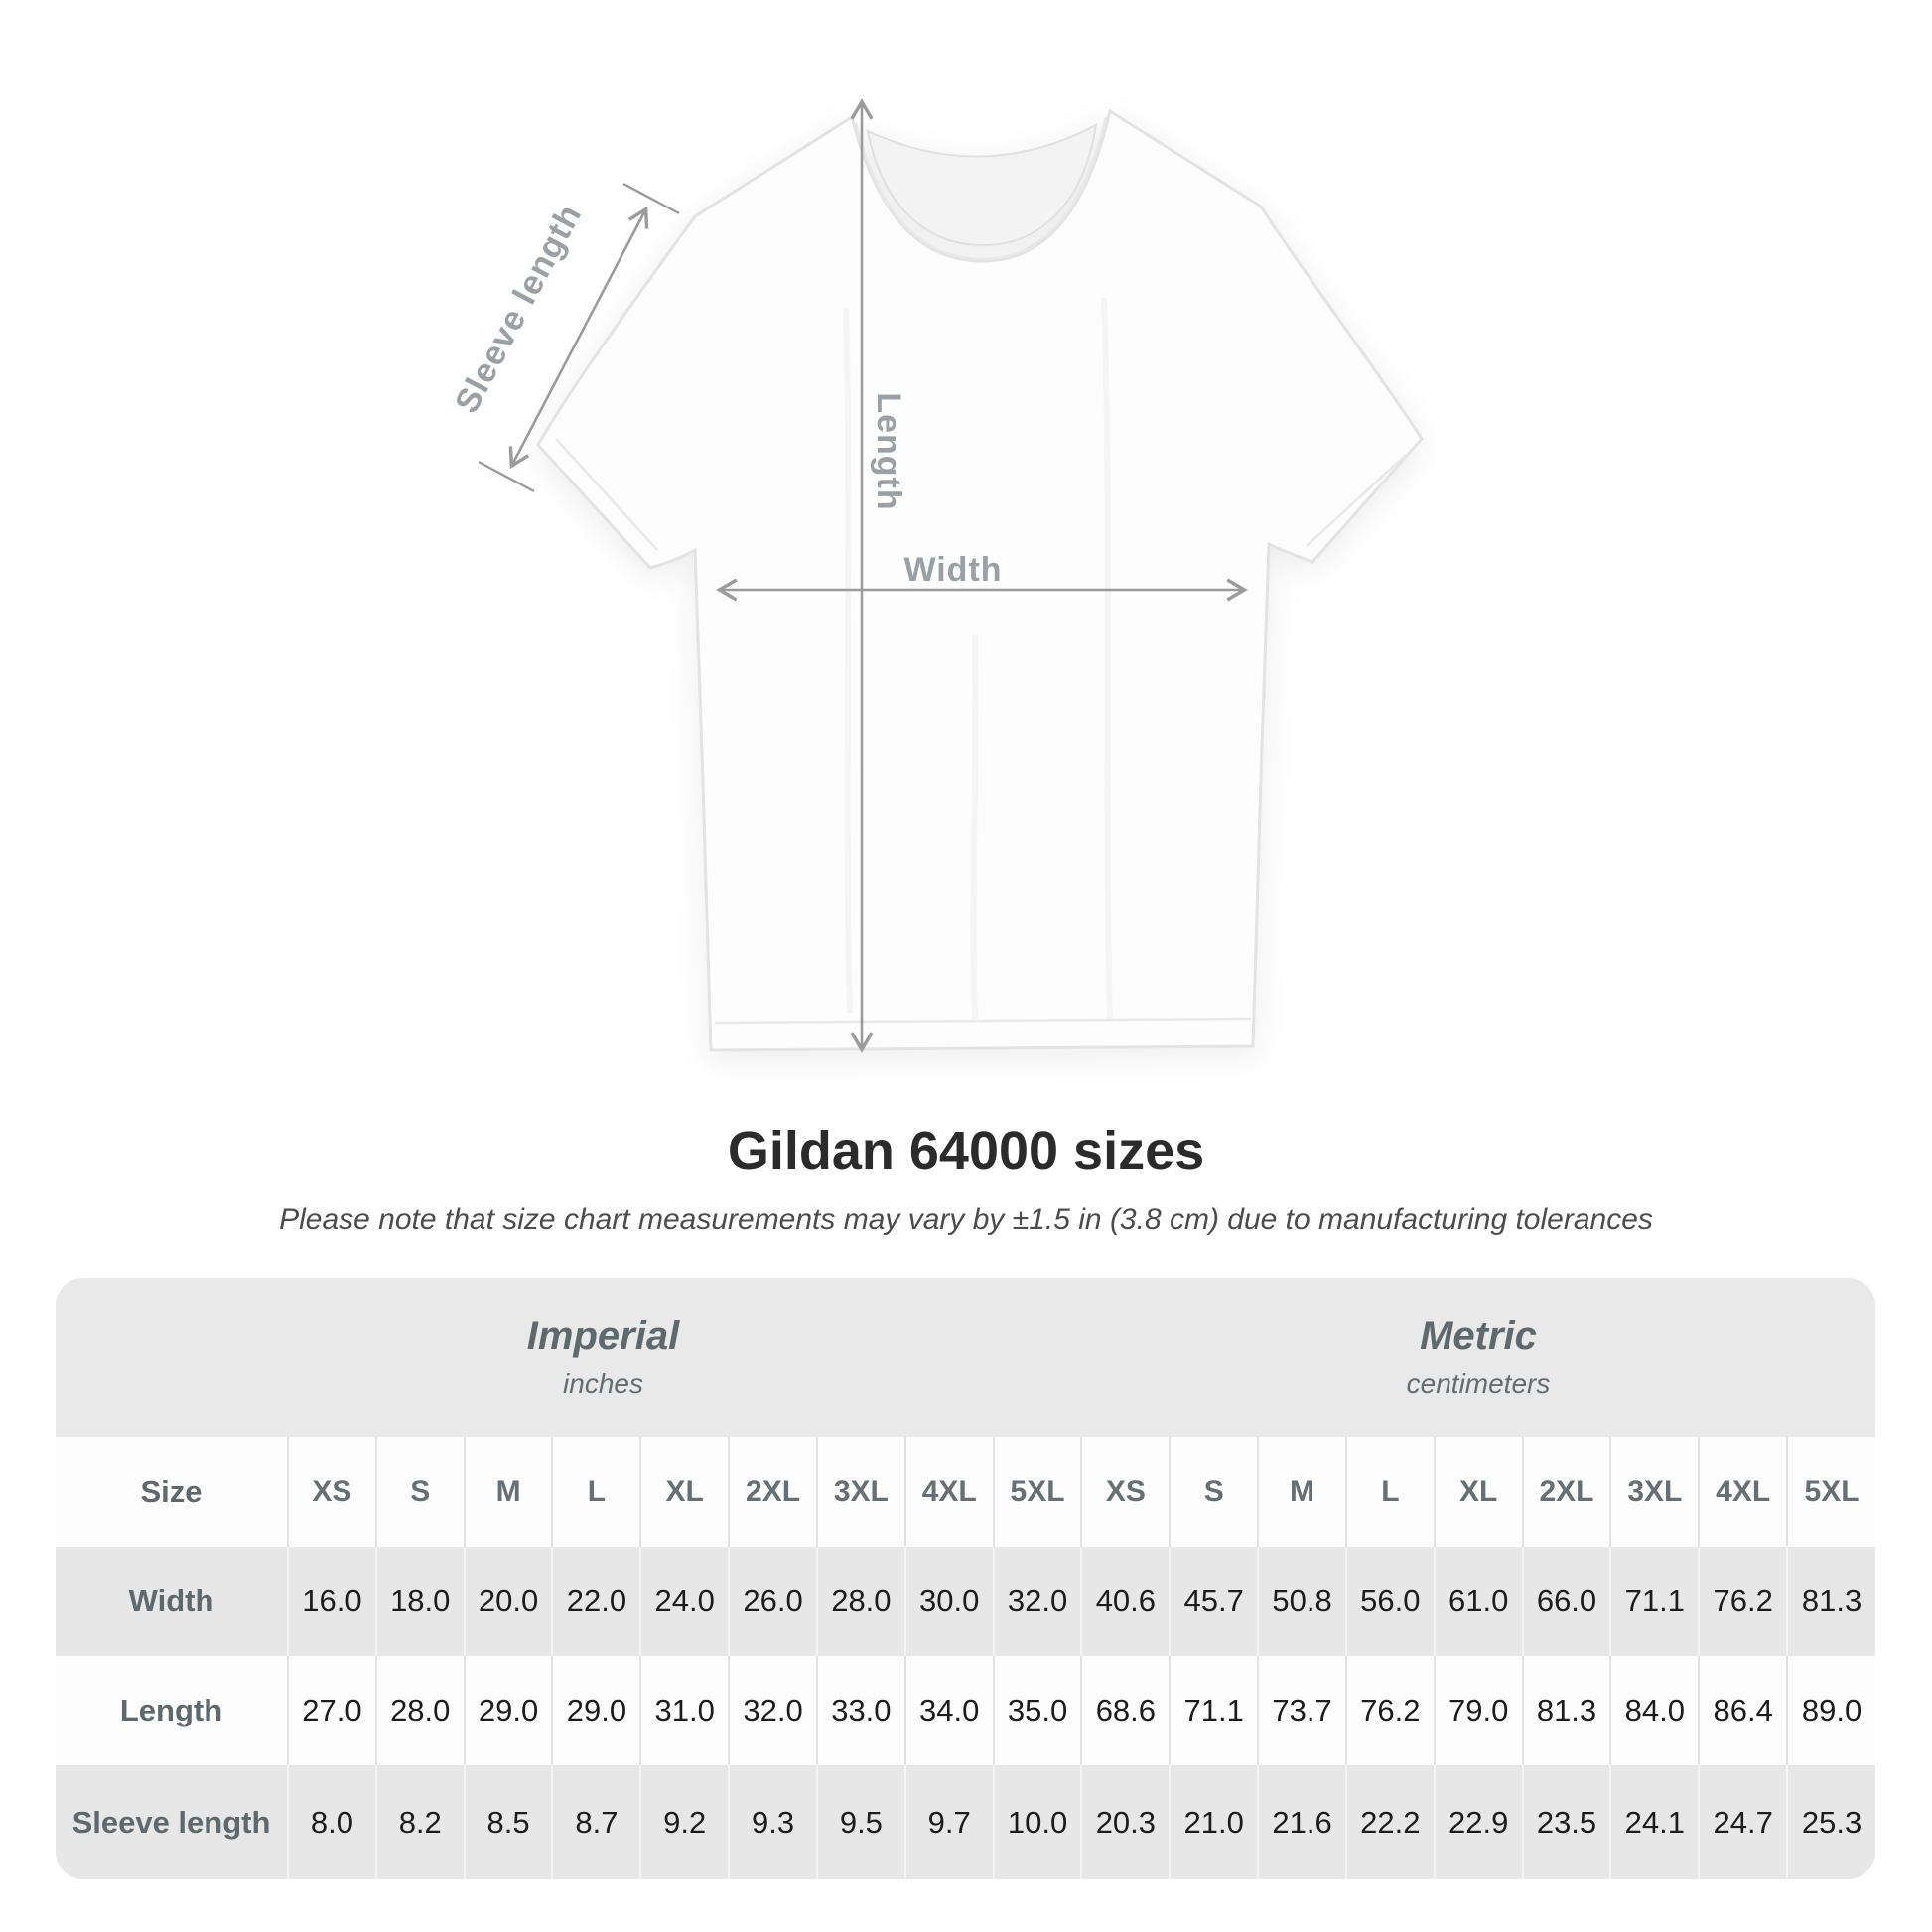 The height and width of the screenshot is (1932, 1932). I want to click on value-cell: 45.7, so click(1214, 1602).